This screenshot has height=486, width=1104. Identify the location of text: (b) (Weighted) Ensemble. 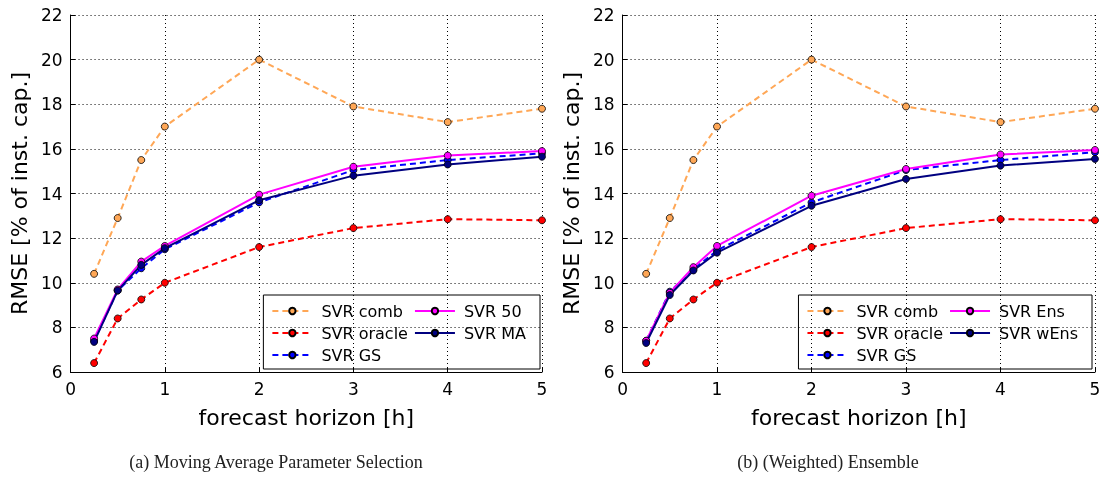
(828, 462).